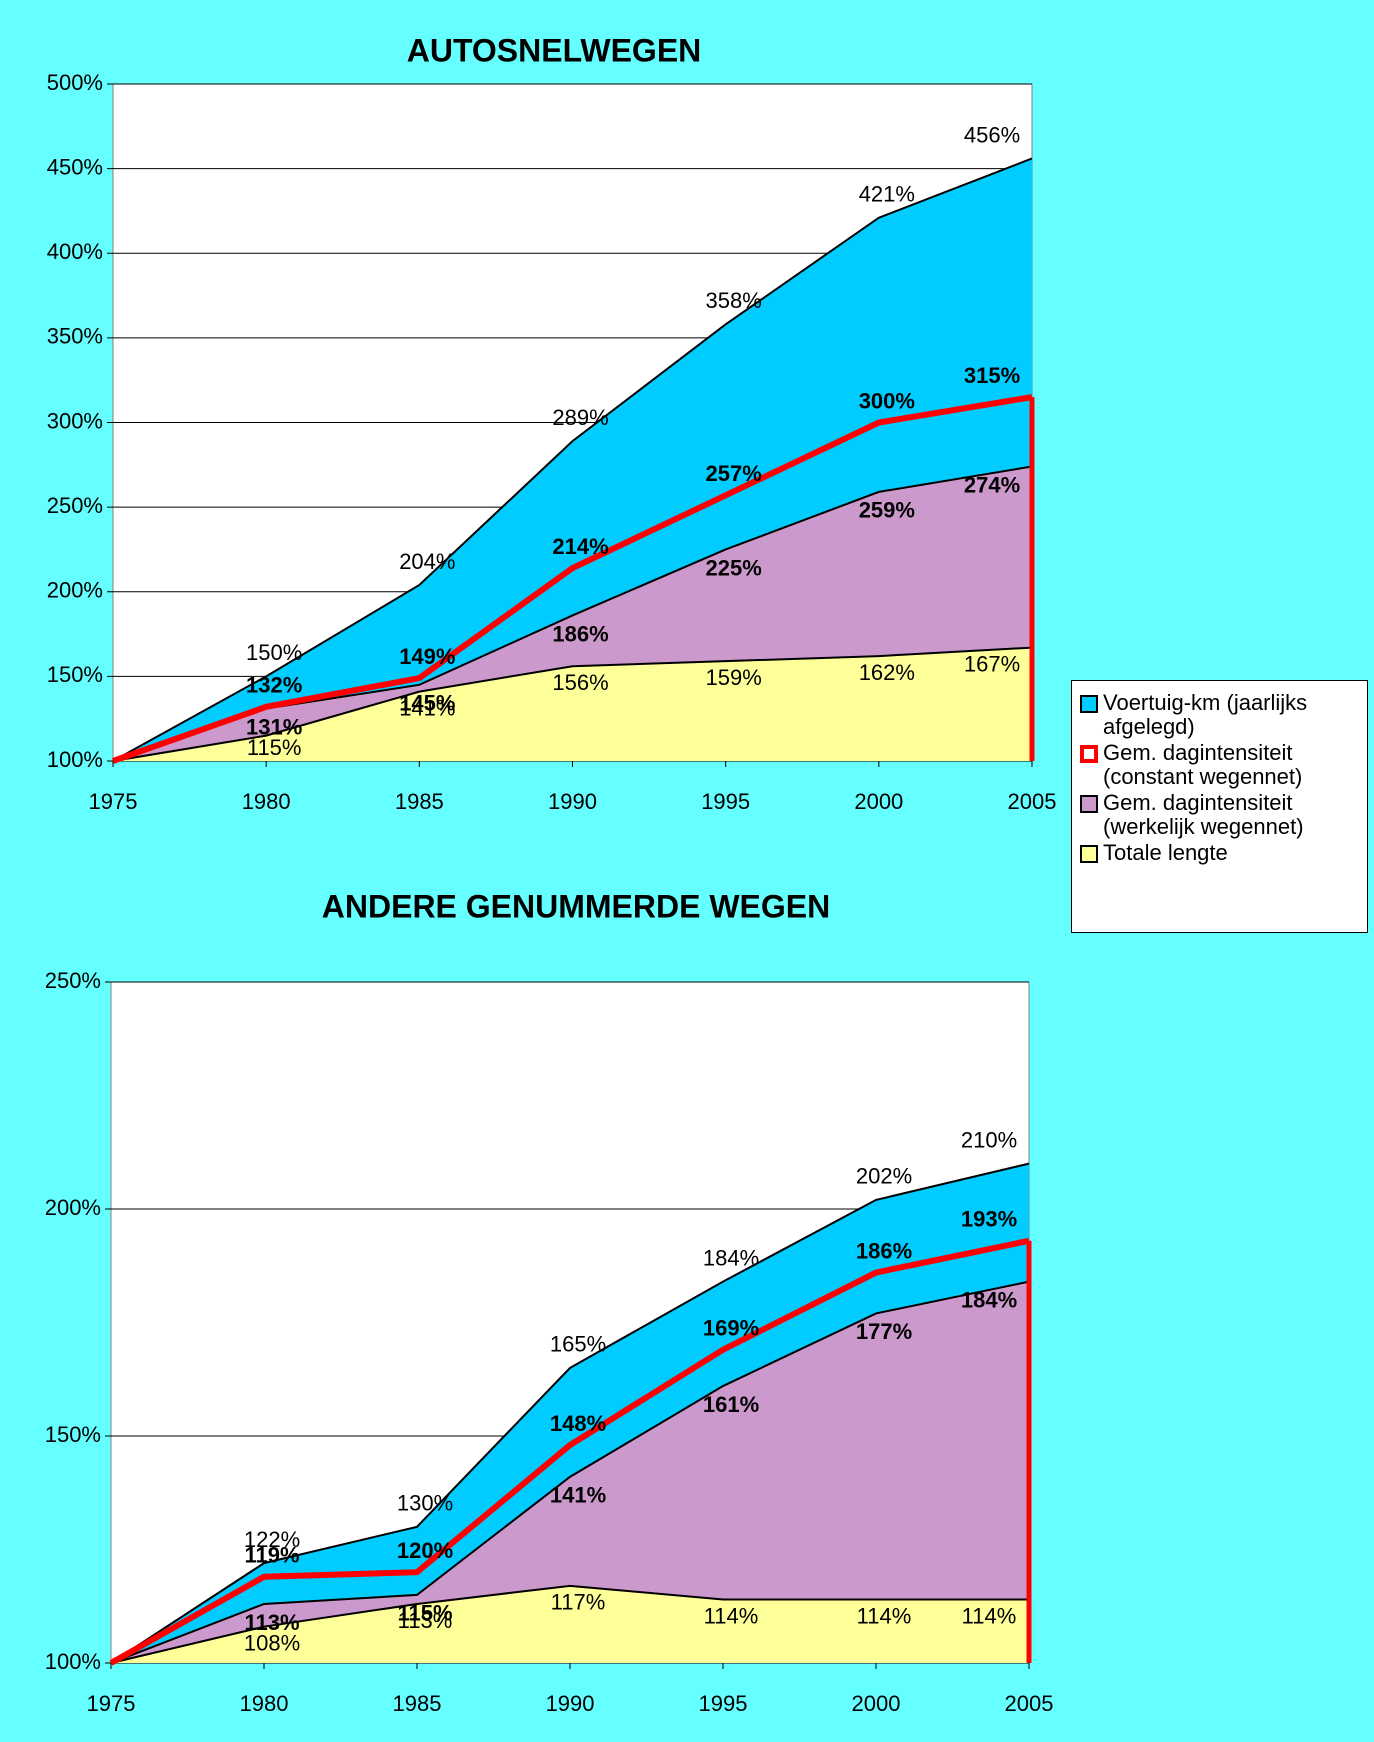 The image size is (1374, 1742). Describe the element at coordinates (887, 194) in the screenshot. I see `data-label: 421%` at that location.